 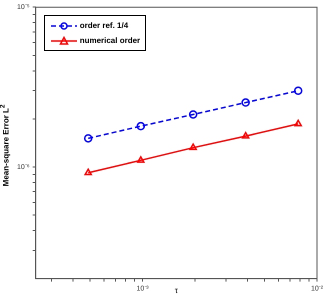 What do you see at coordinates (176, 290) in the screenshot?
I see `x-axis-title: τ` at bounding box center [176, 290].